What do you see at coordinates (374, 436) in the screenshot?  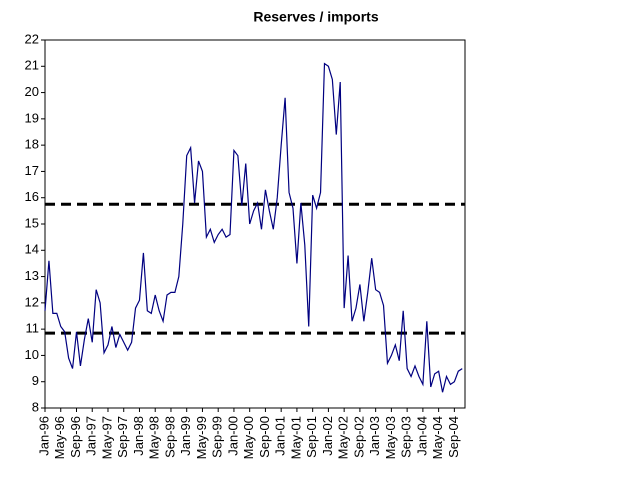 I see `x-tick-label: Jan-03` at bounding box center [374, 436].